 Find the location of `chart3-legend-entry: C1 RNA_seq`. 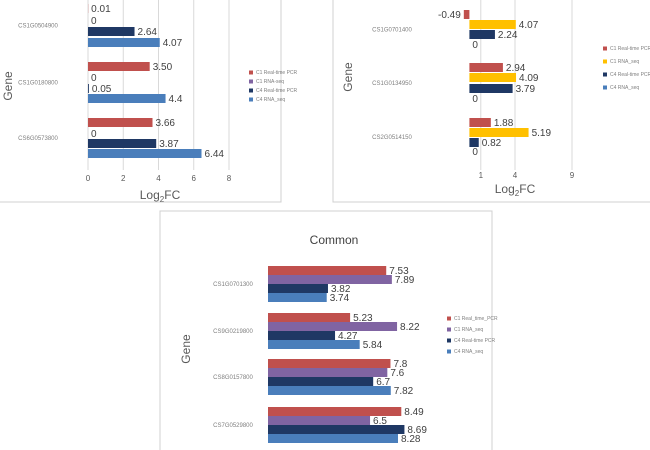

chart3-legend-entry: C1 RNA_seq is located at coordinates (468, 330).